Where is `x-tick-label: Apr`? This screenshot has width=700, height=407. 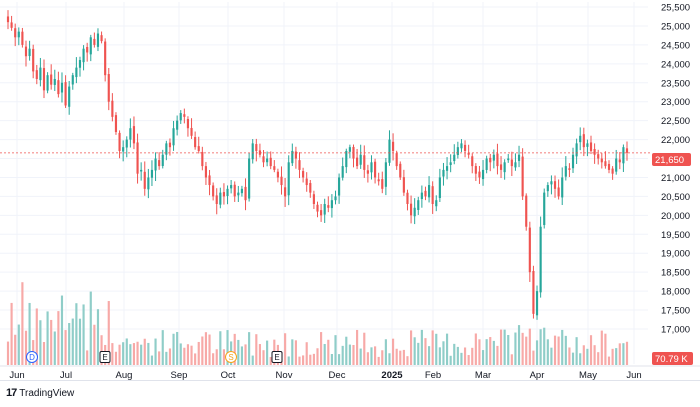
x-tick-label: Apr is located at coordinates (537, 375).